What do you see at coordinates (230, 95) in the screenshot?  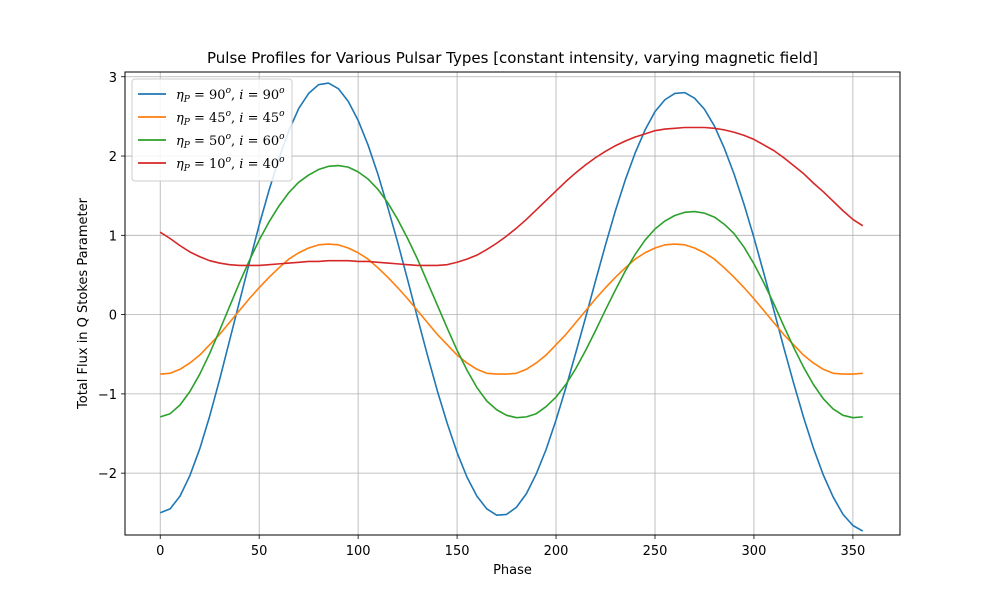 I see `legend-entry: ηP = 90o, i = 90o` at bounding box center [230, 95].